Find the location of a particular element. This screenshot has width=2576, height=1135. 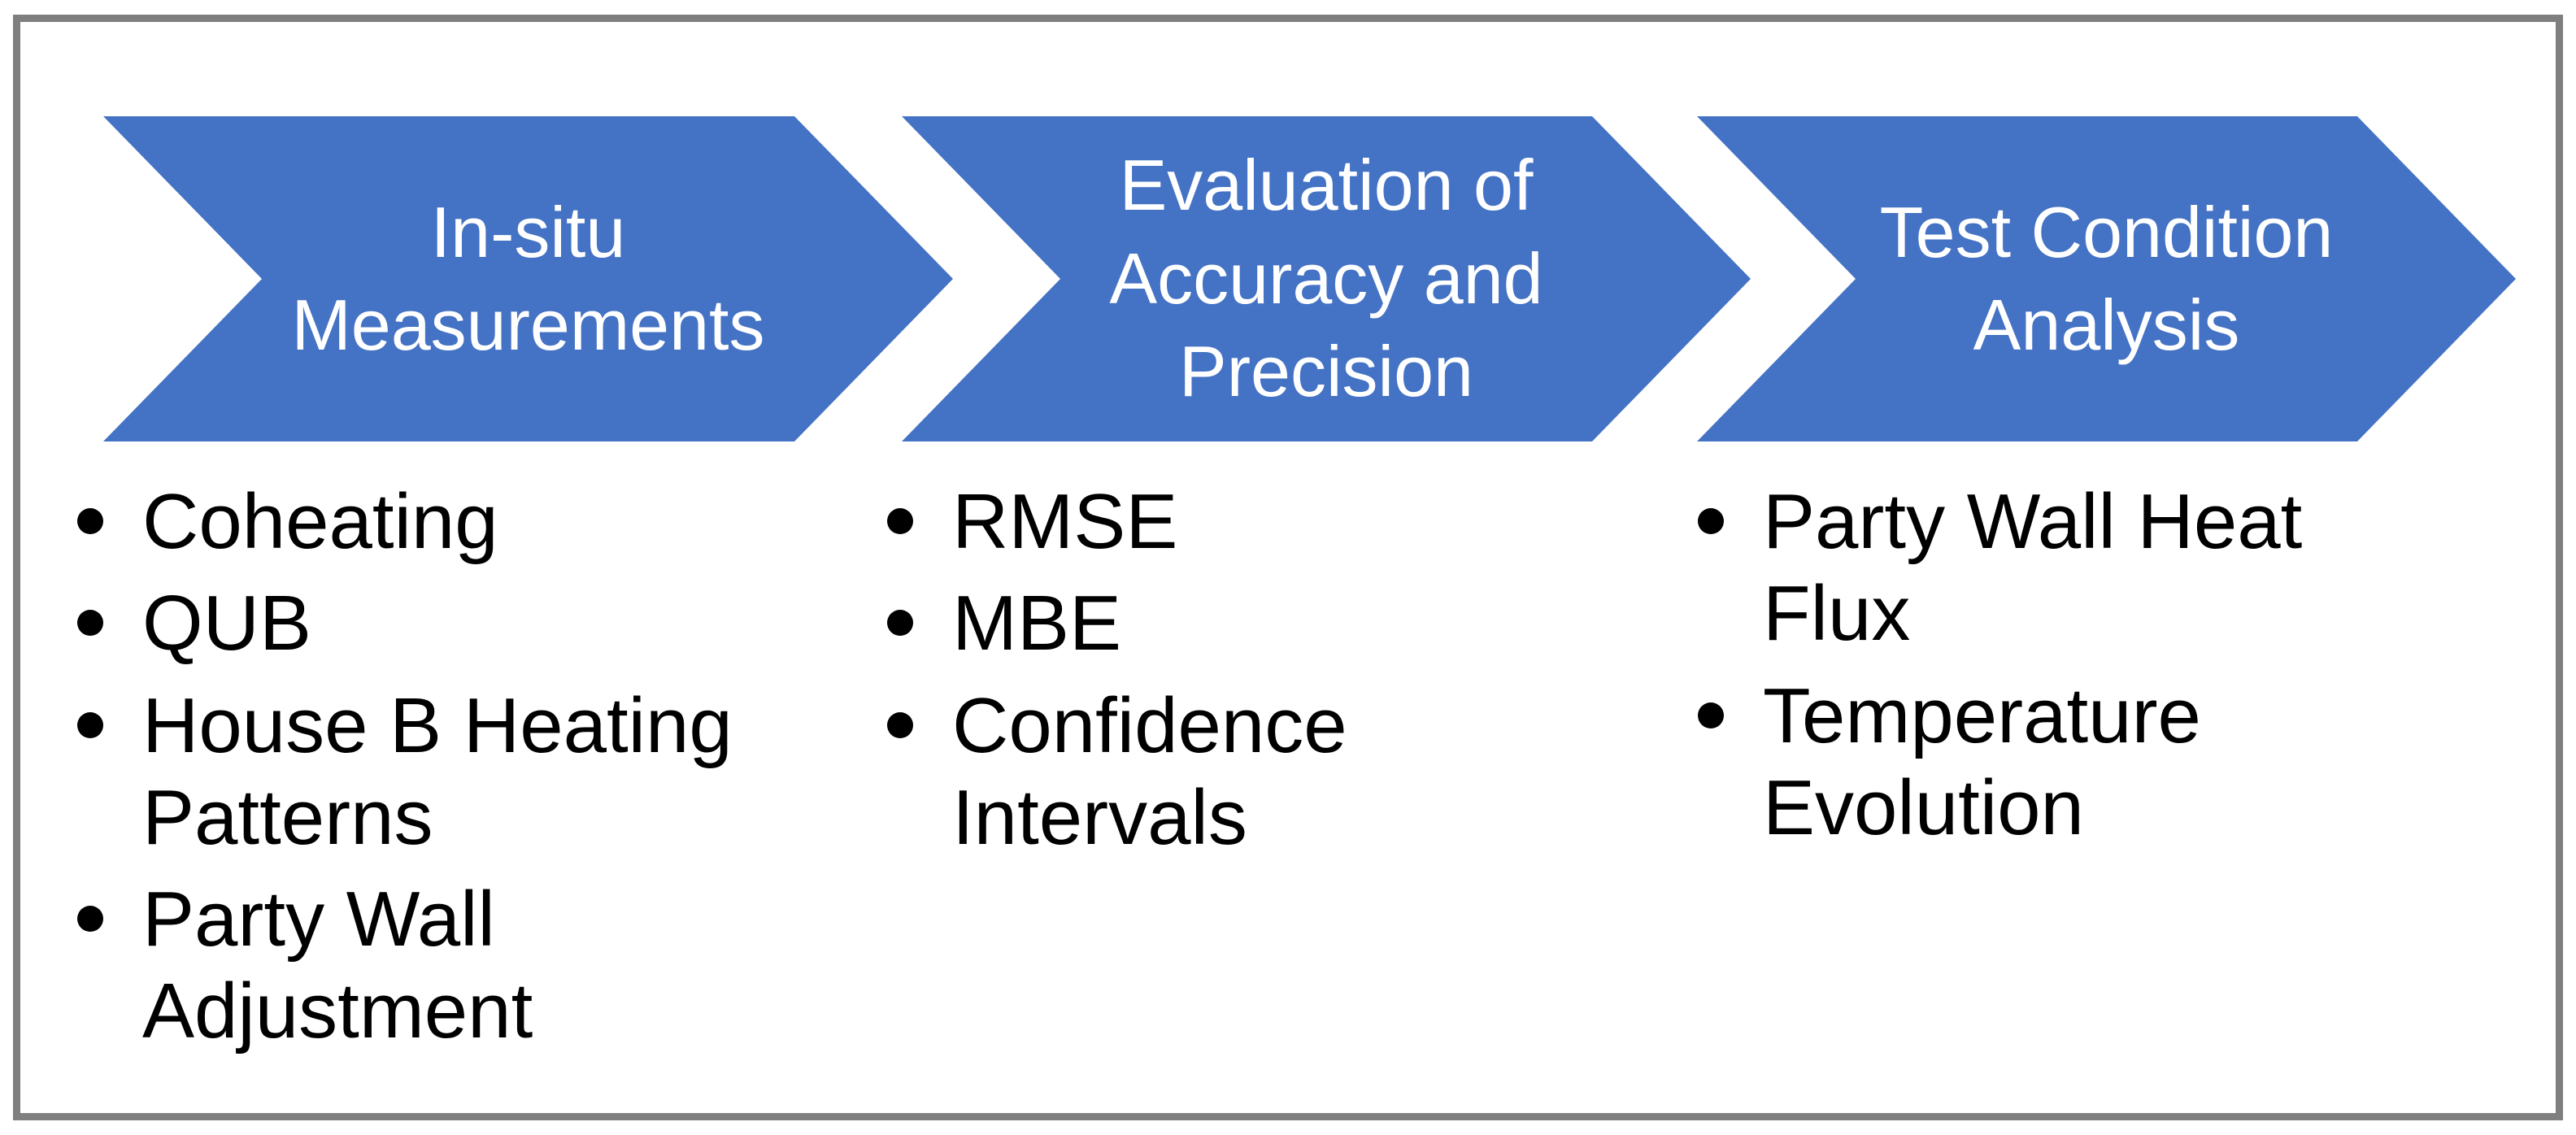

bullet-item: Temperature Evolution is located at coordinates (2084, 762).